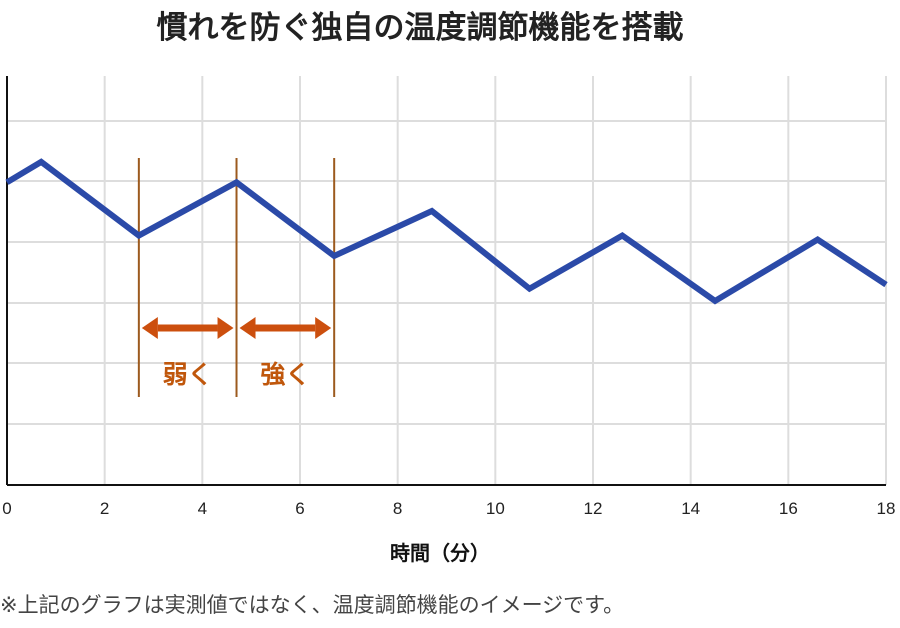 The width and height of the screenshot is (900, 628). Describe the element at coordinates (104, 508) in the screenshot. I see `x-tick-label: 2` at that location.